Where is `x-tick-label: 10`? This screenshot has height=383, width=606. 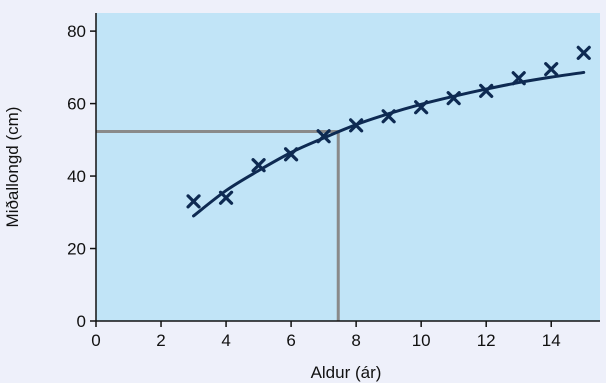 x-tick-label: 10 is located at coordinates (421, 340).